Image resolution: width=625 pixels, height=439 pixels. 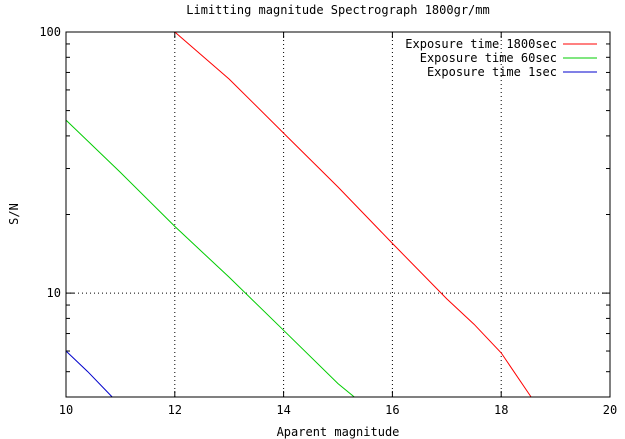 I want to click on x-tick-label: 20, so click(x=610, y=410).